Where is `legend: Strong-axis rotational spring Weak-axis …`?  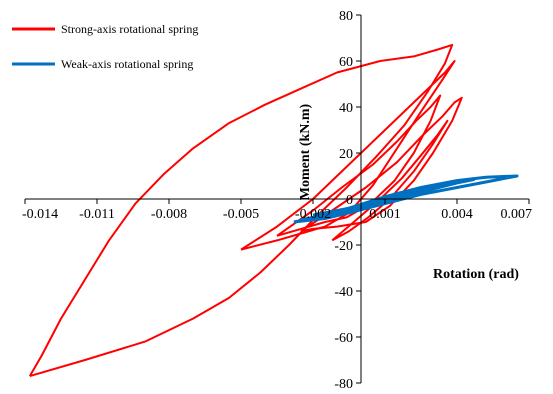
legend: Strong-axis rotational spring Weak-axis … is located at coordinates (105, 46).